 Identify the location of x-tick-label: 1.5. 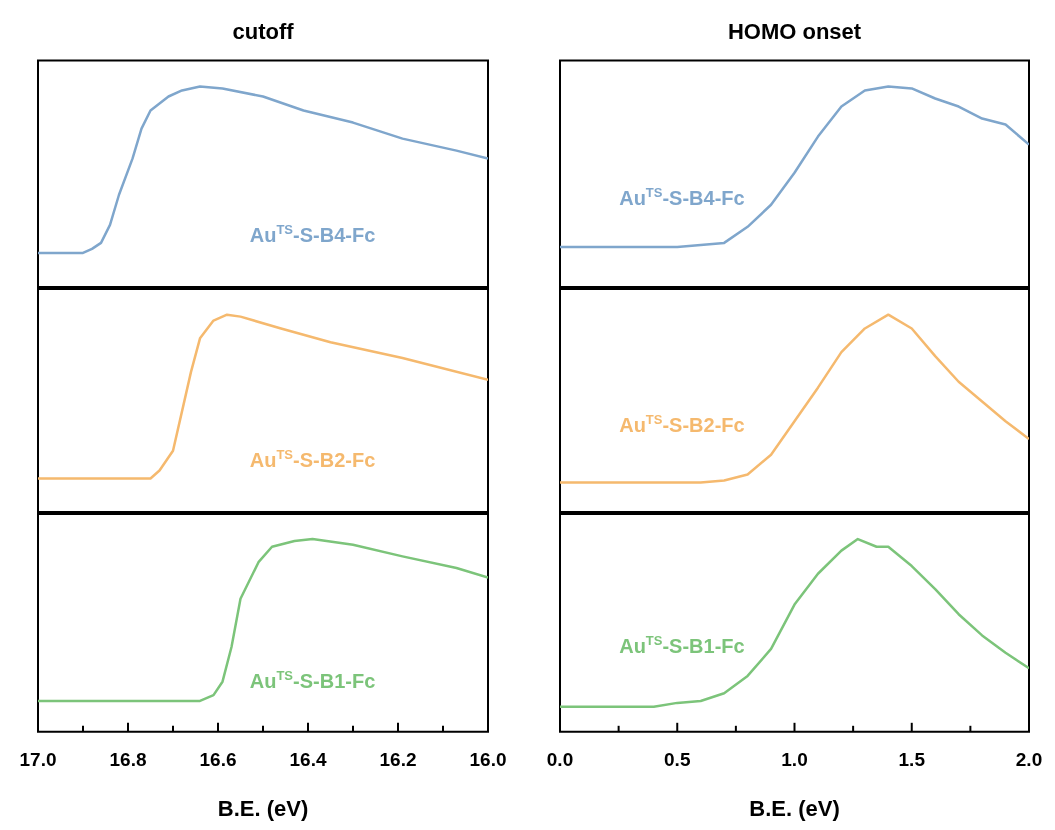
(912, 760).